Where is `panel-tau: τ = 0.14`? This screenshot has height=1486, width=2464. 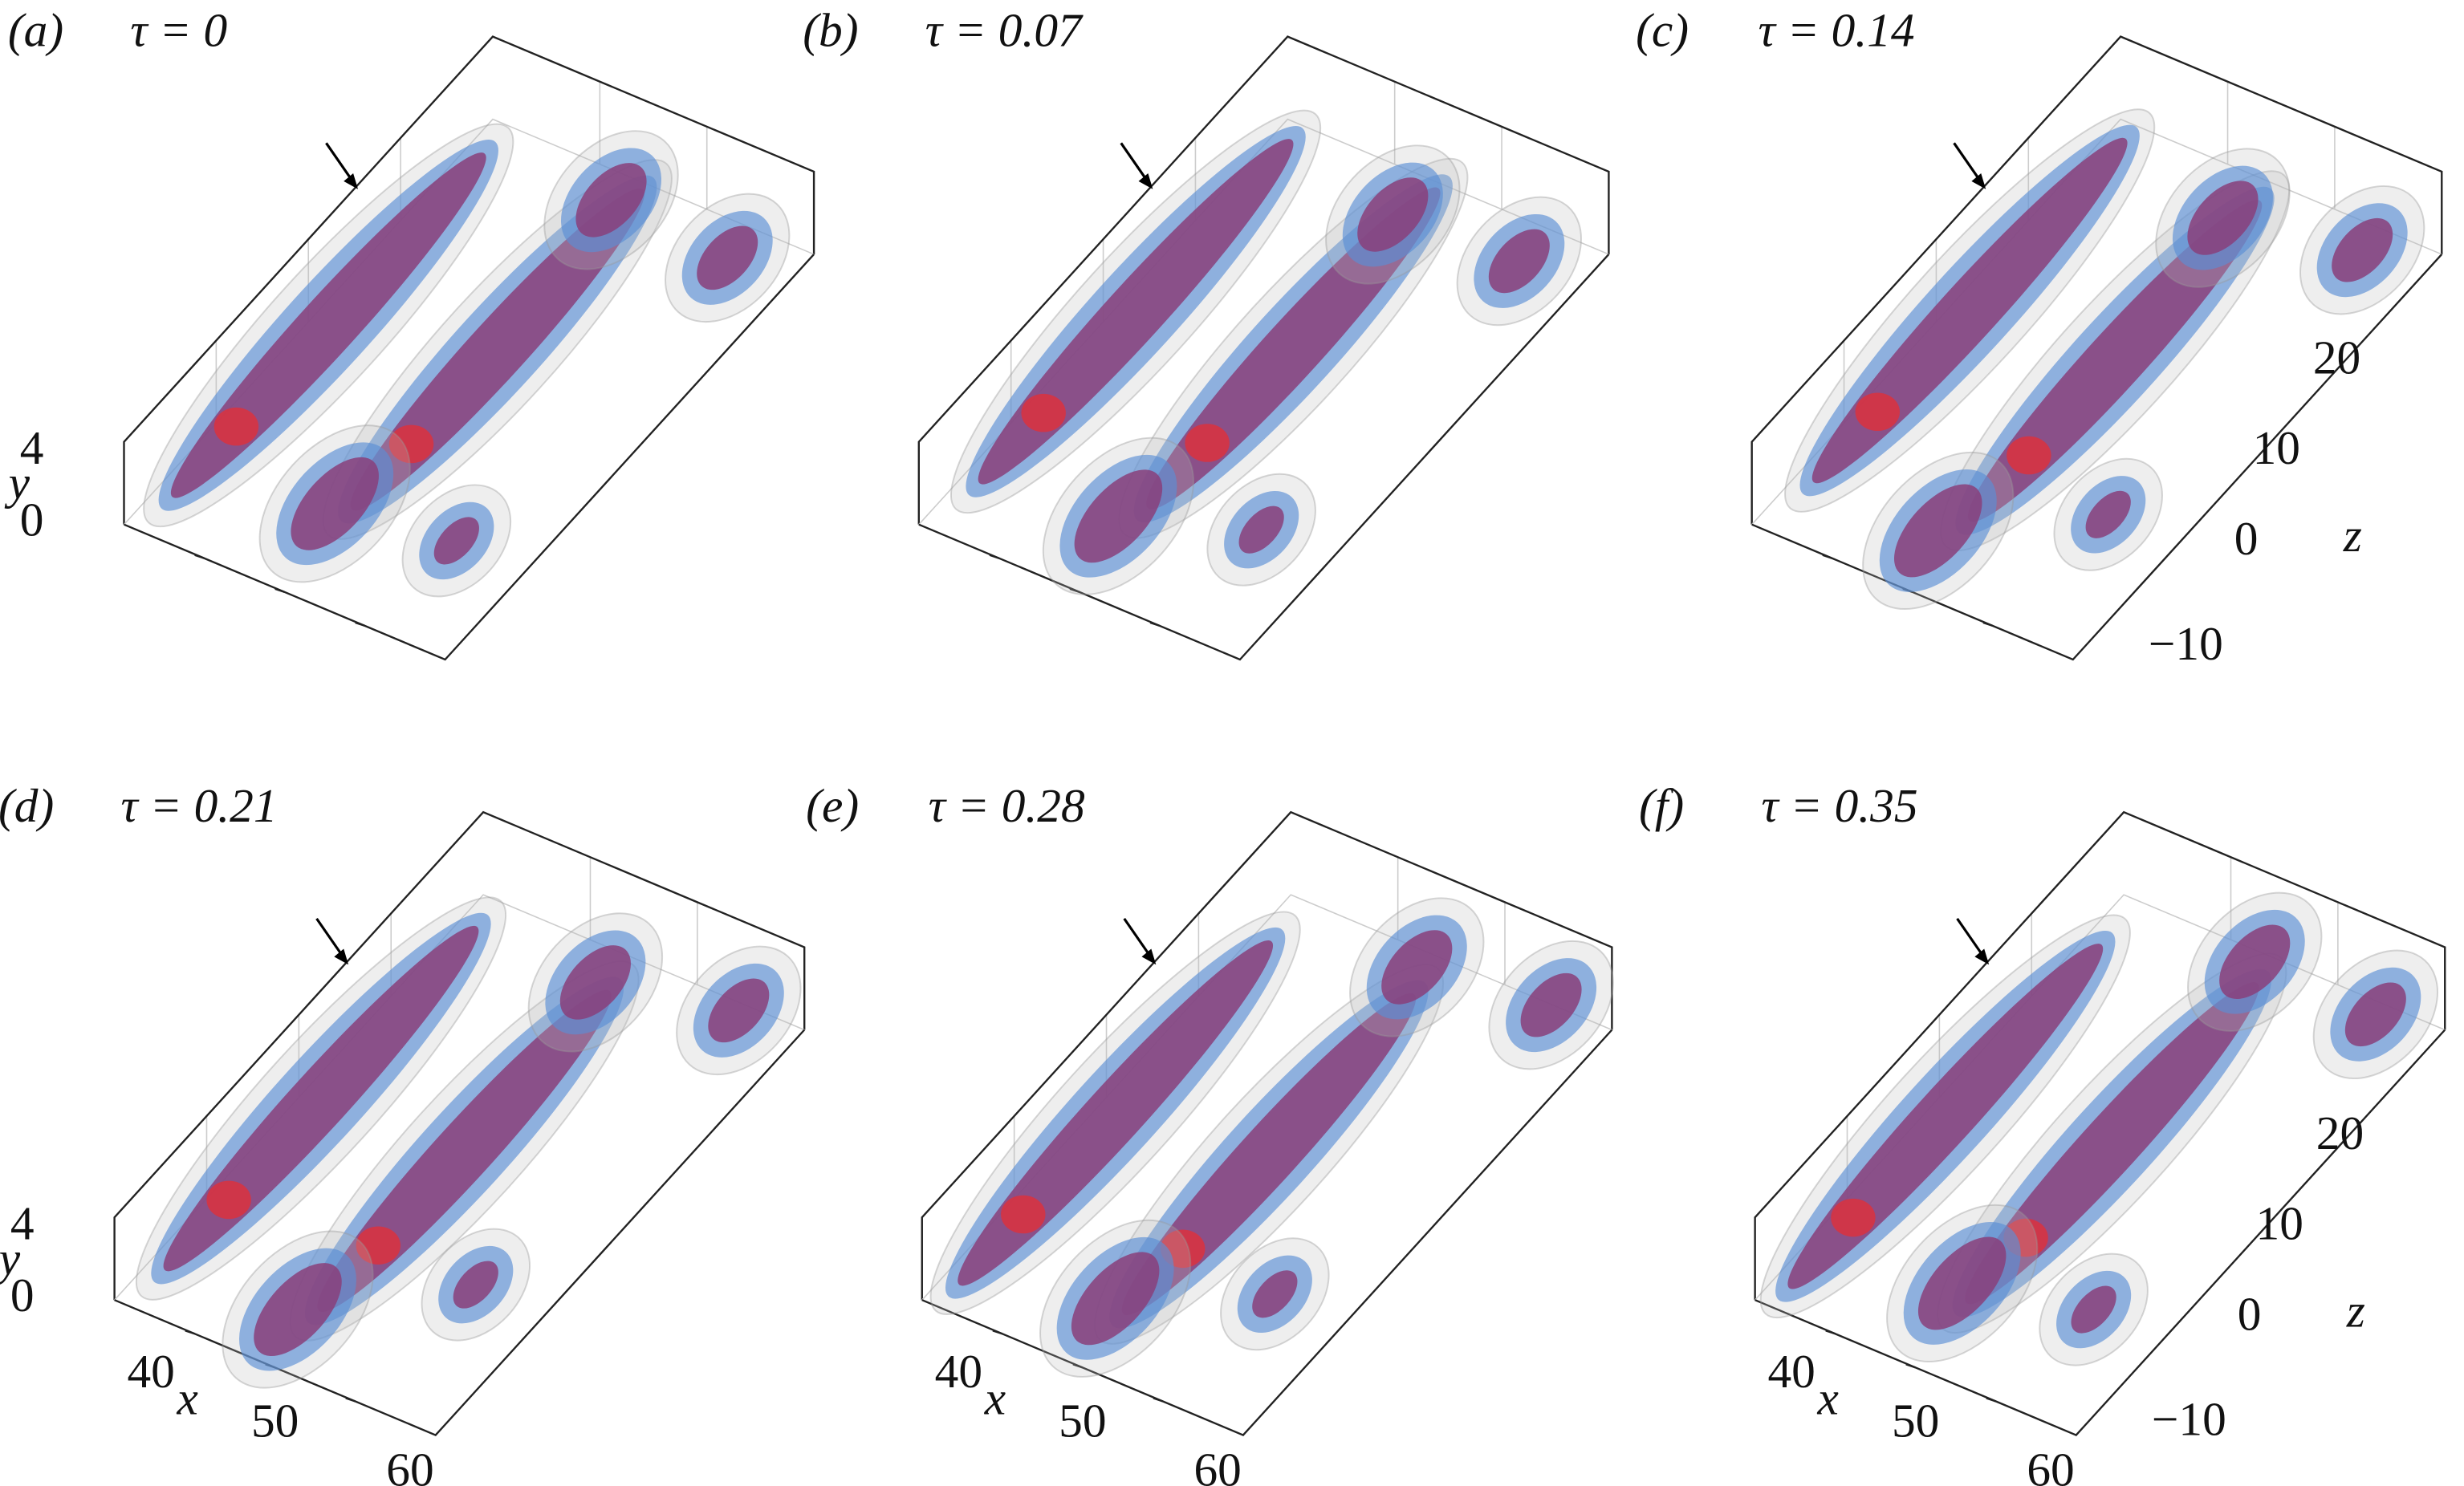
panel-tau: τ = 0.14 is located at coordinates (1837, 29).